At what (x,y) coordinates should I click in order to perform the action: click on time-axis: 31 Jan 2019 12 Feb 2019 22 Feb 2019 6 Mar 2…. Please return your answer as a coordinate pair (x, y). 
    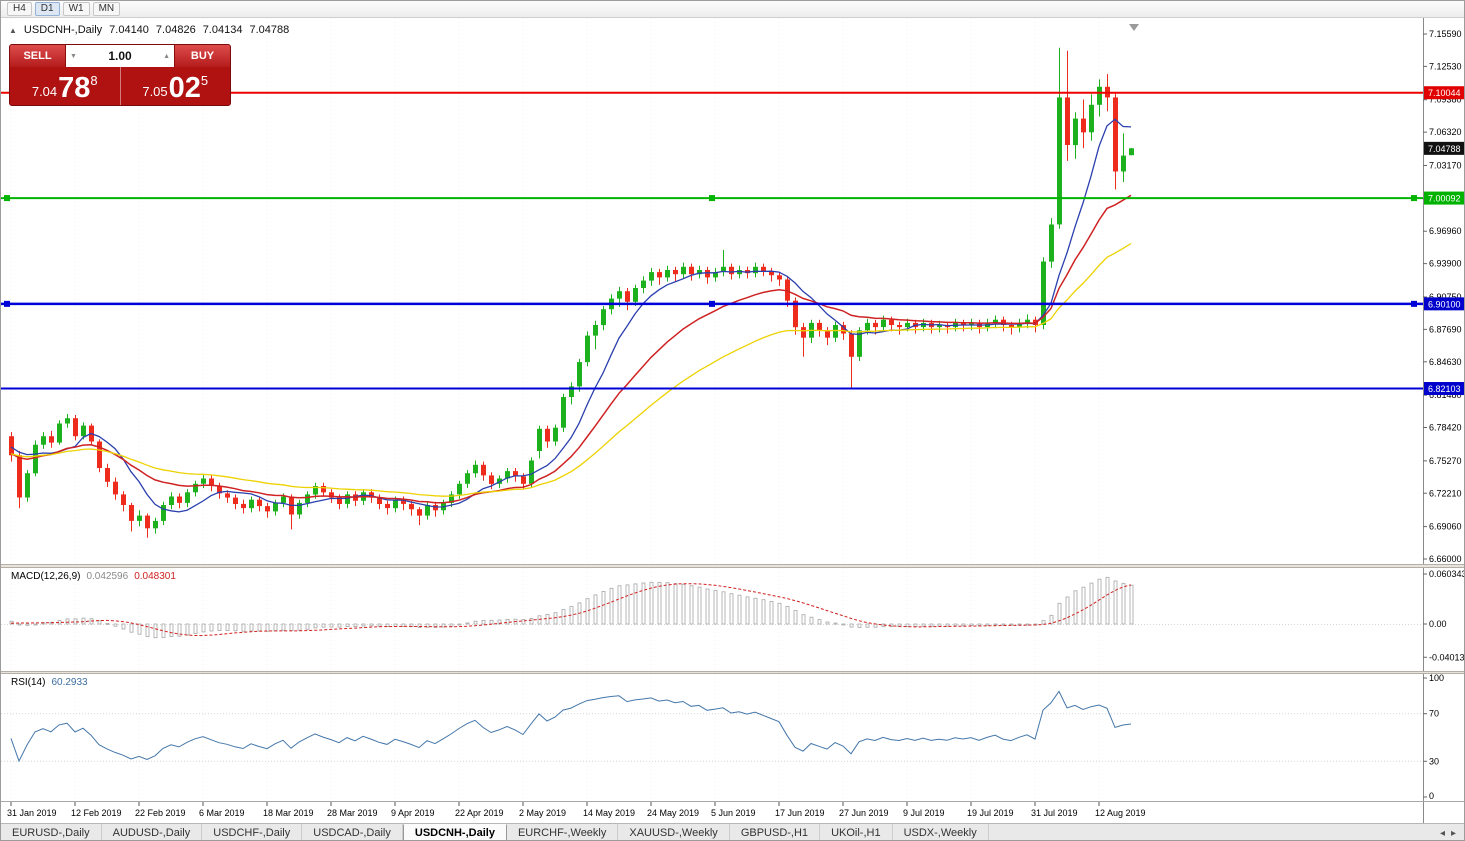
    Looking at the image, I should click on (732, 812).